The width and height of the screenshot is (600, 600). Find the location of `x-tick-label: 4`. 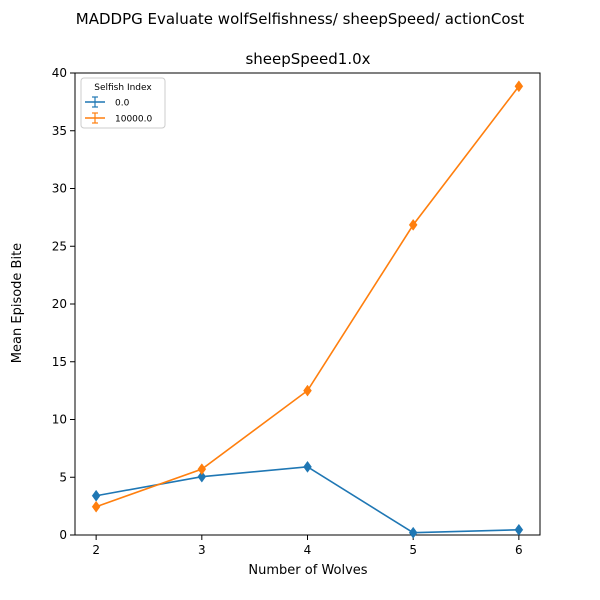

x-tick-label: 4 is located at coordinates (308, 550).